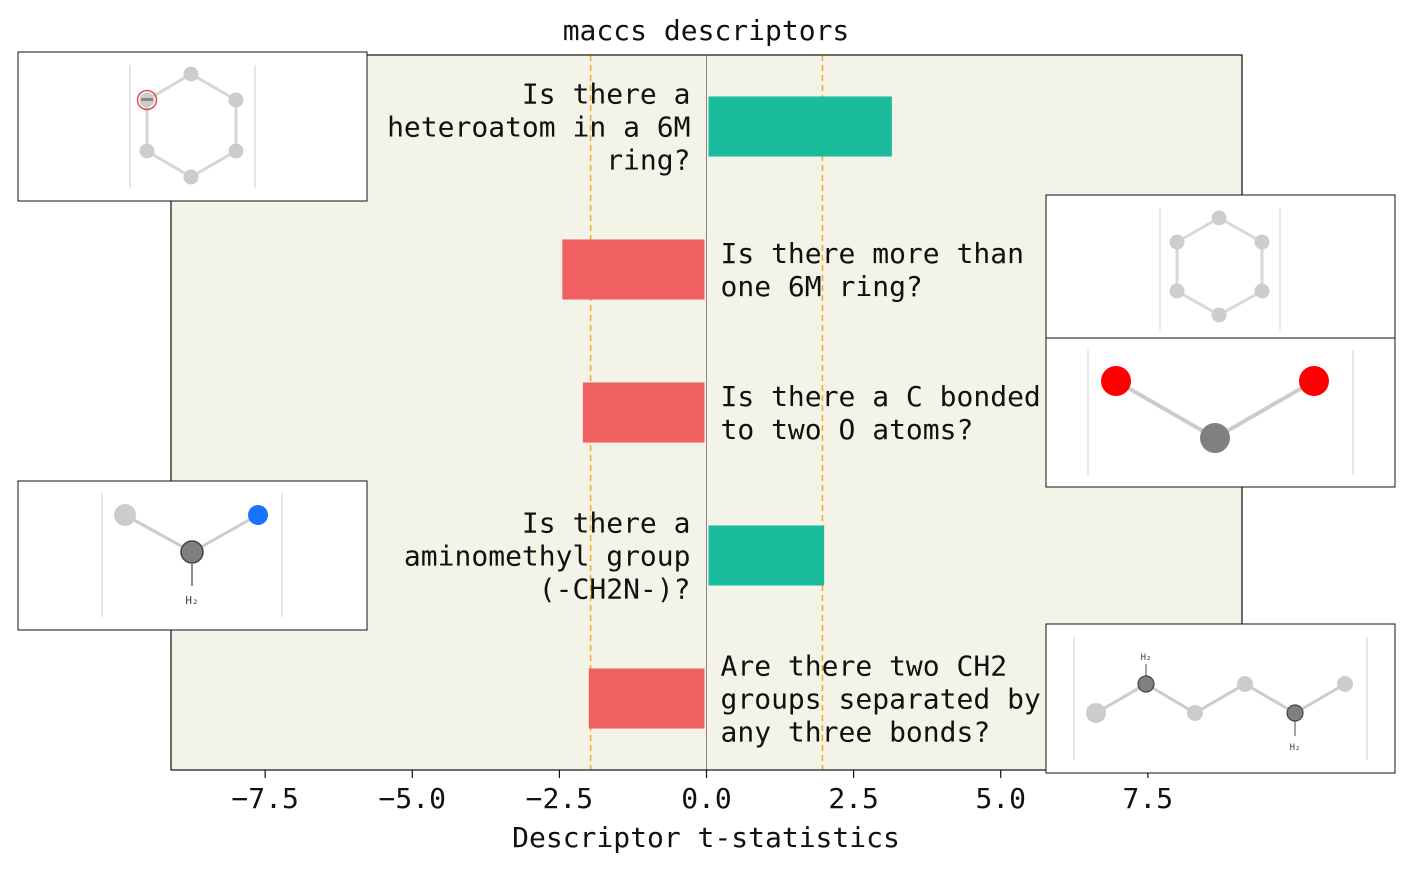  I want to click on category-label-3-line-2: (-CH2N-)?, so click(615, 589).